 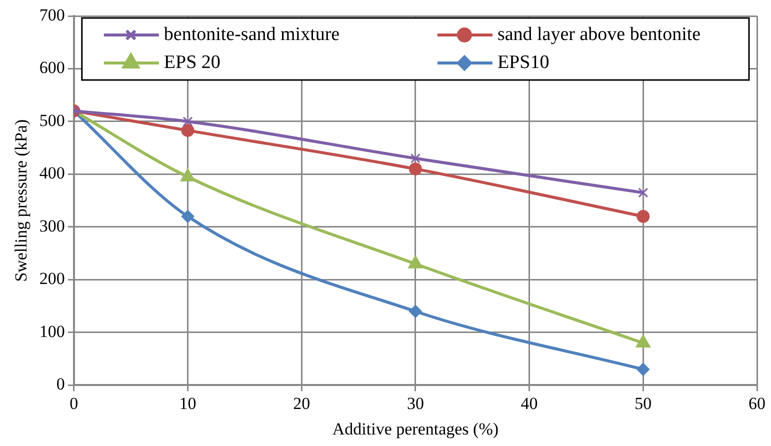 What do you see at coordinates (301, 403) in the screenshot?
I see `x-tick-label: 20` at bounding box center [301, 403].